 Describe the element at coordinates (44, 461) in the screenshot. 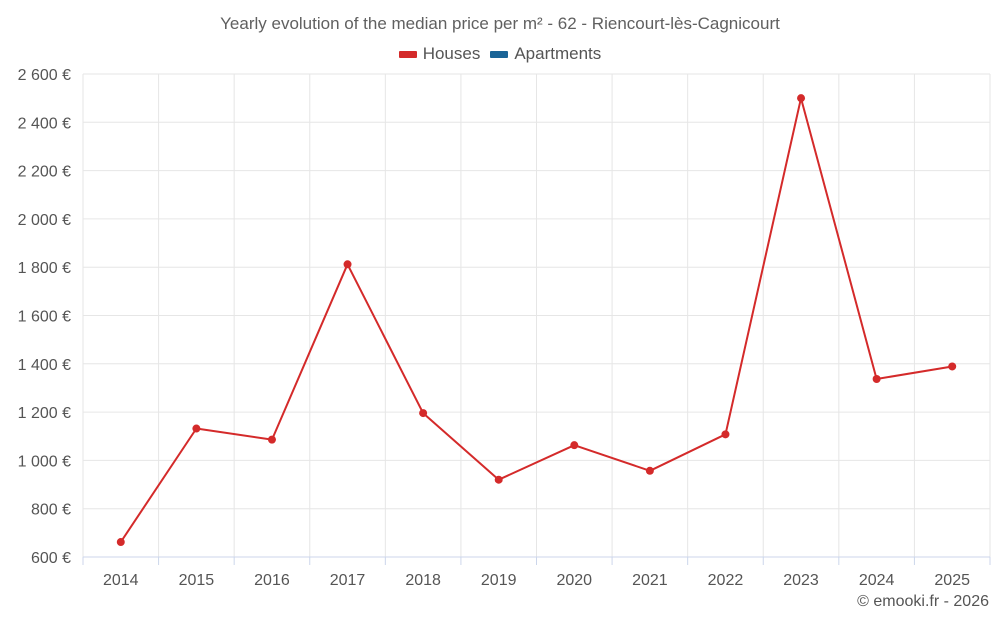

I see `y-tick-label: 1 000 €` at that location.